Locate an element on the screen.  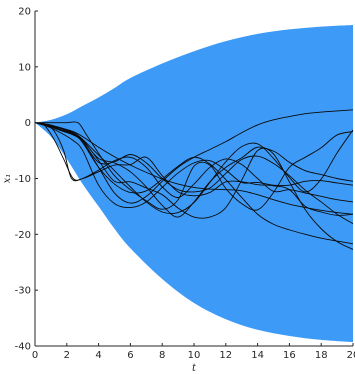
x-tick-label: 10 is located at coordinates (194, 355).